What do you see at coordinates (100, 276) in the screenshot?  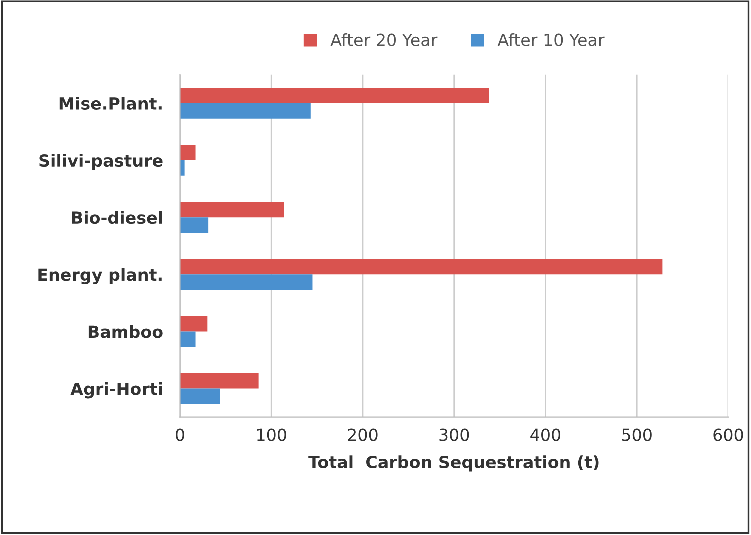 I see `y-tick-label: Energy plant.` at bounding box center [100, 276].